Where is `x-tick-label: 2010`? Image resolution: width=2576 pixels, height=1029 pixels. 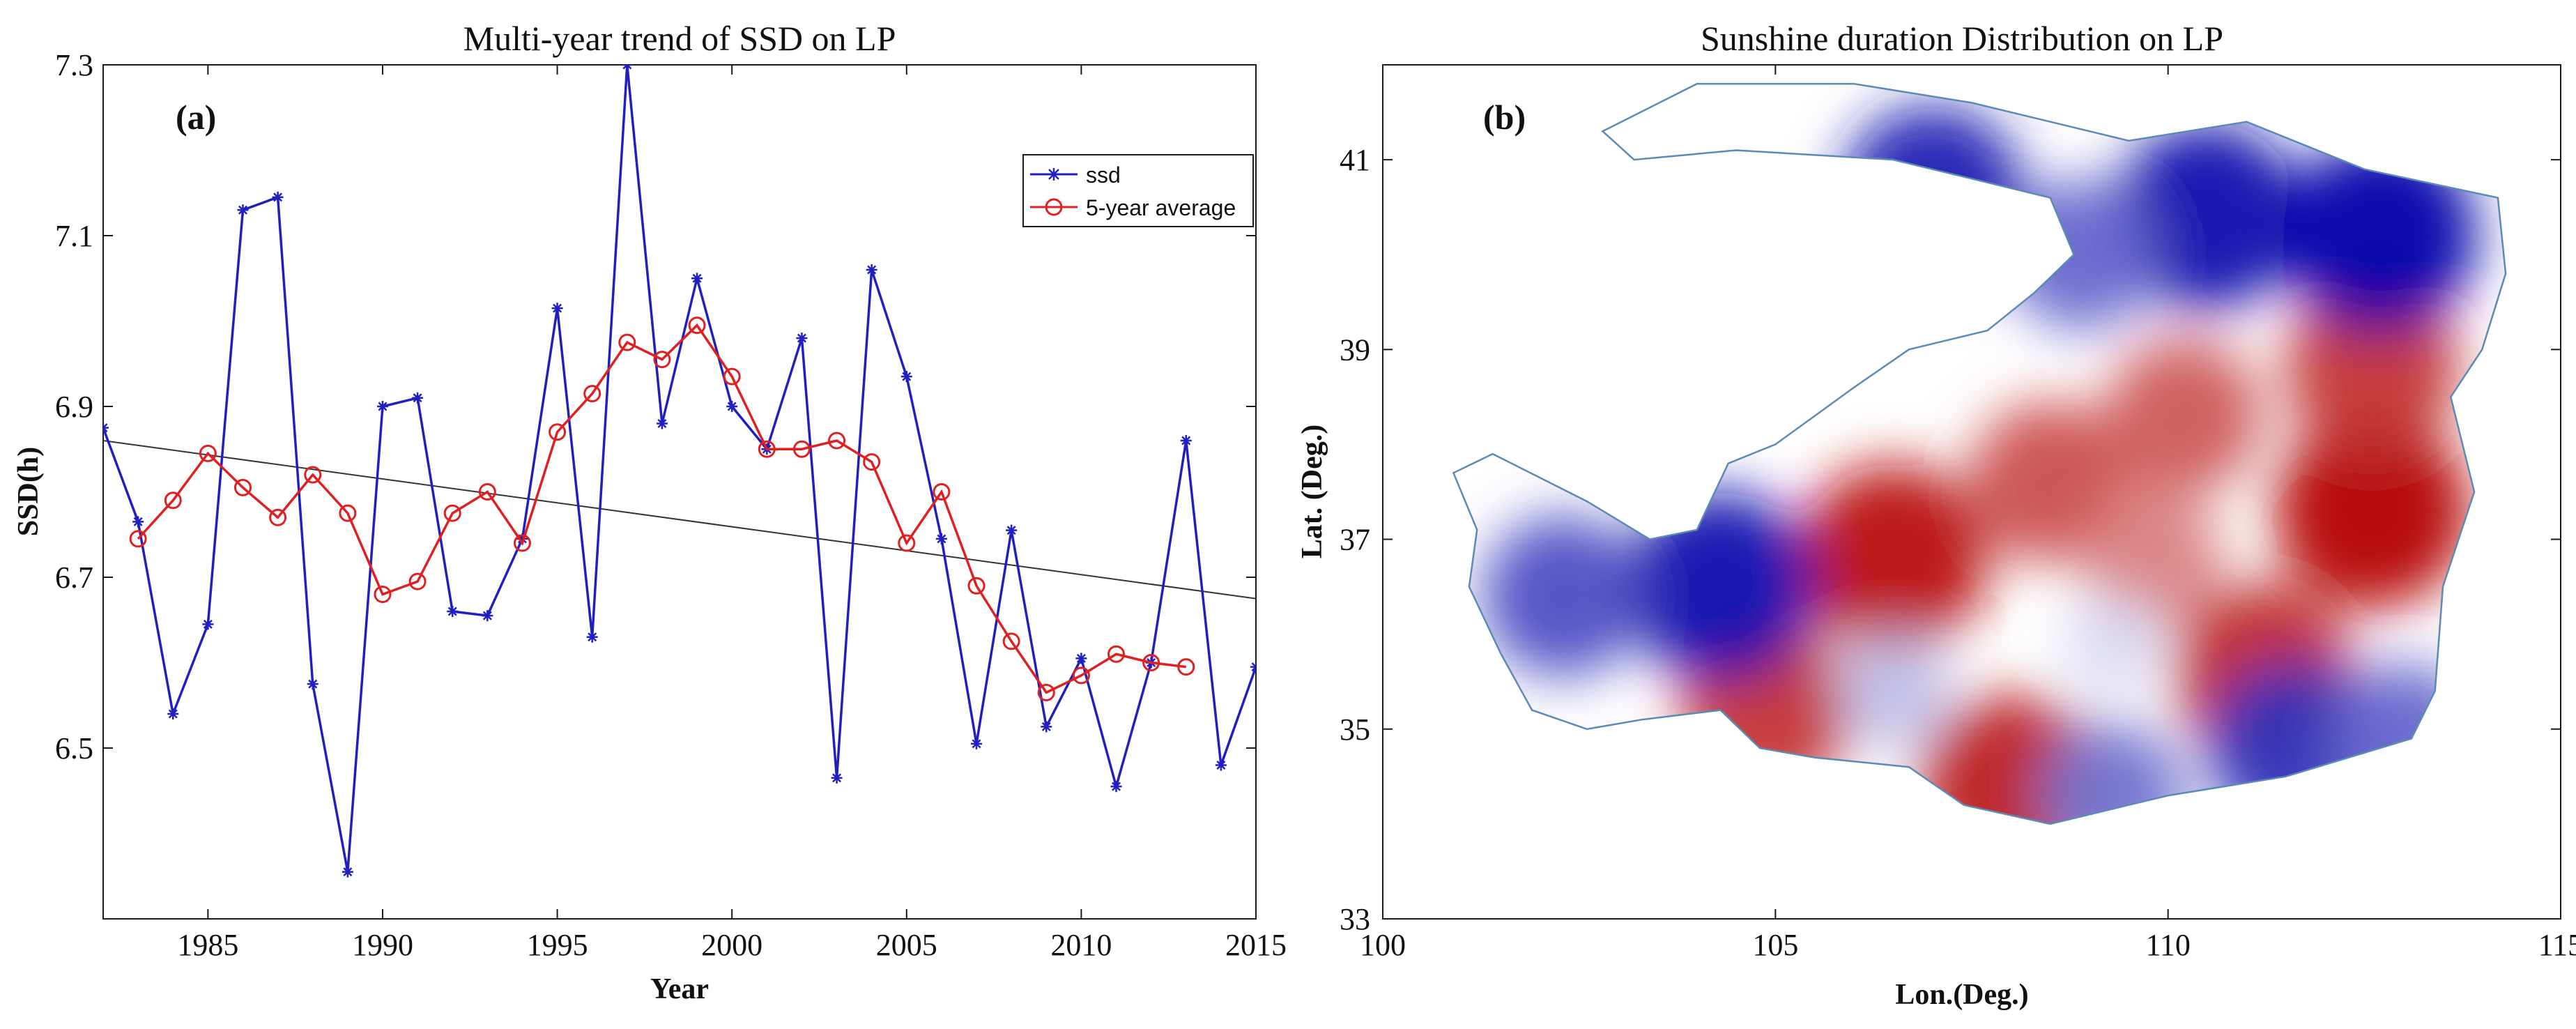
x-tick-label: 2010 is located at coordinates (1081, 945).